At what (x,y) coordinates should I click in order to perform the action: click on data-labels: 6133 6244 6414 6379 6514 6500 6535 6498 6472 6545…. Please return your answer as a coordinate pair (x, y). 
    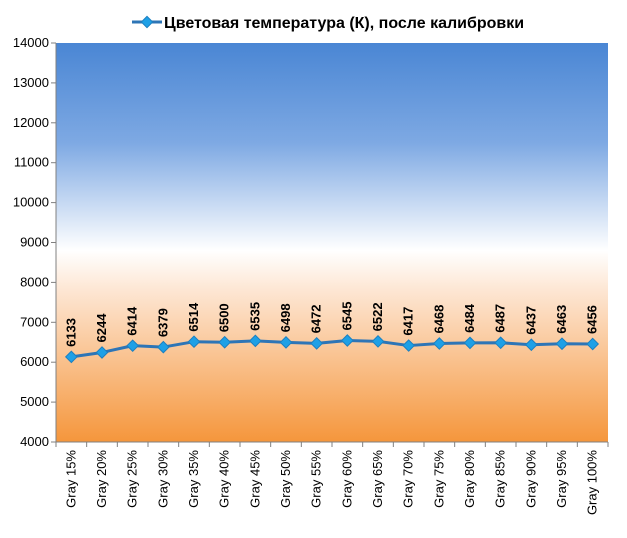
    Looking at the image, I should click on (331, 324).